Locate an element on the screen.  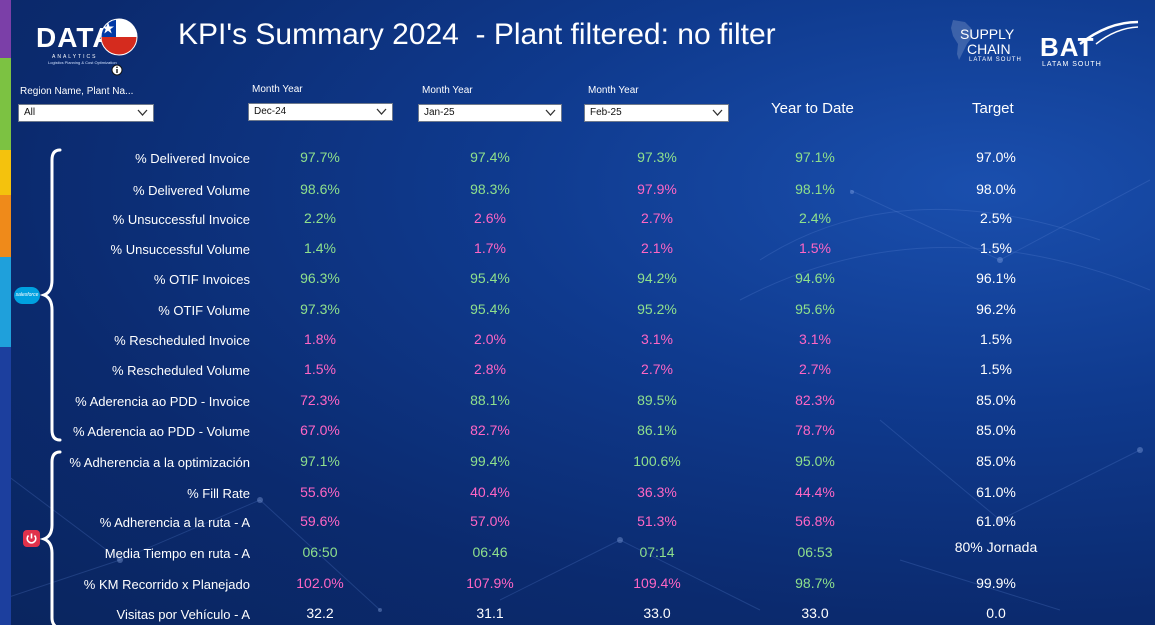
month-value-cell: 88.1% is located at coordinates (490, 400).